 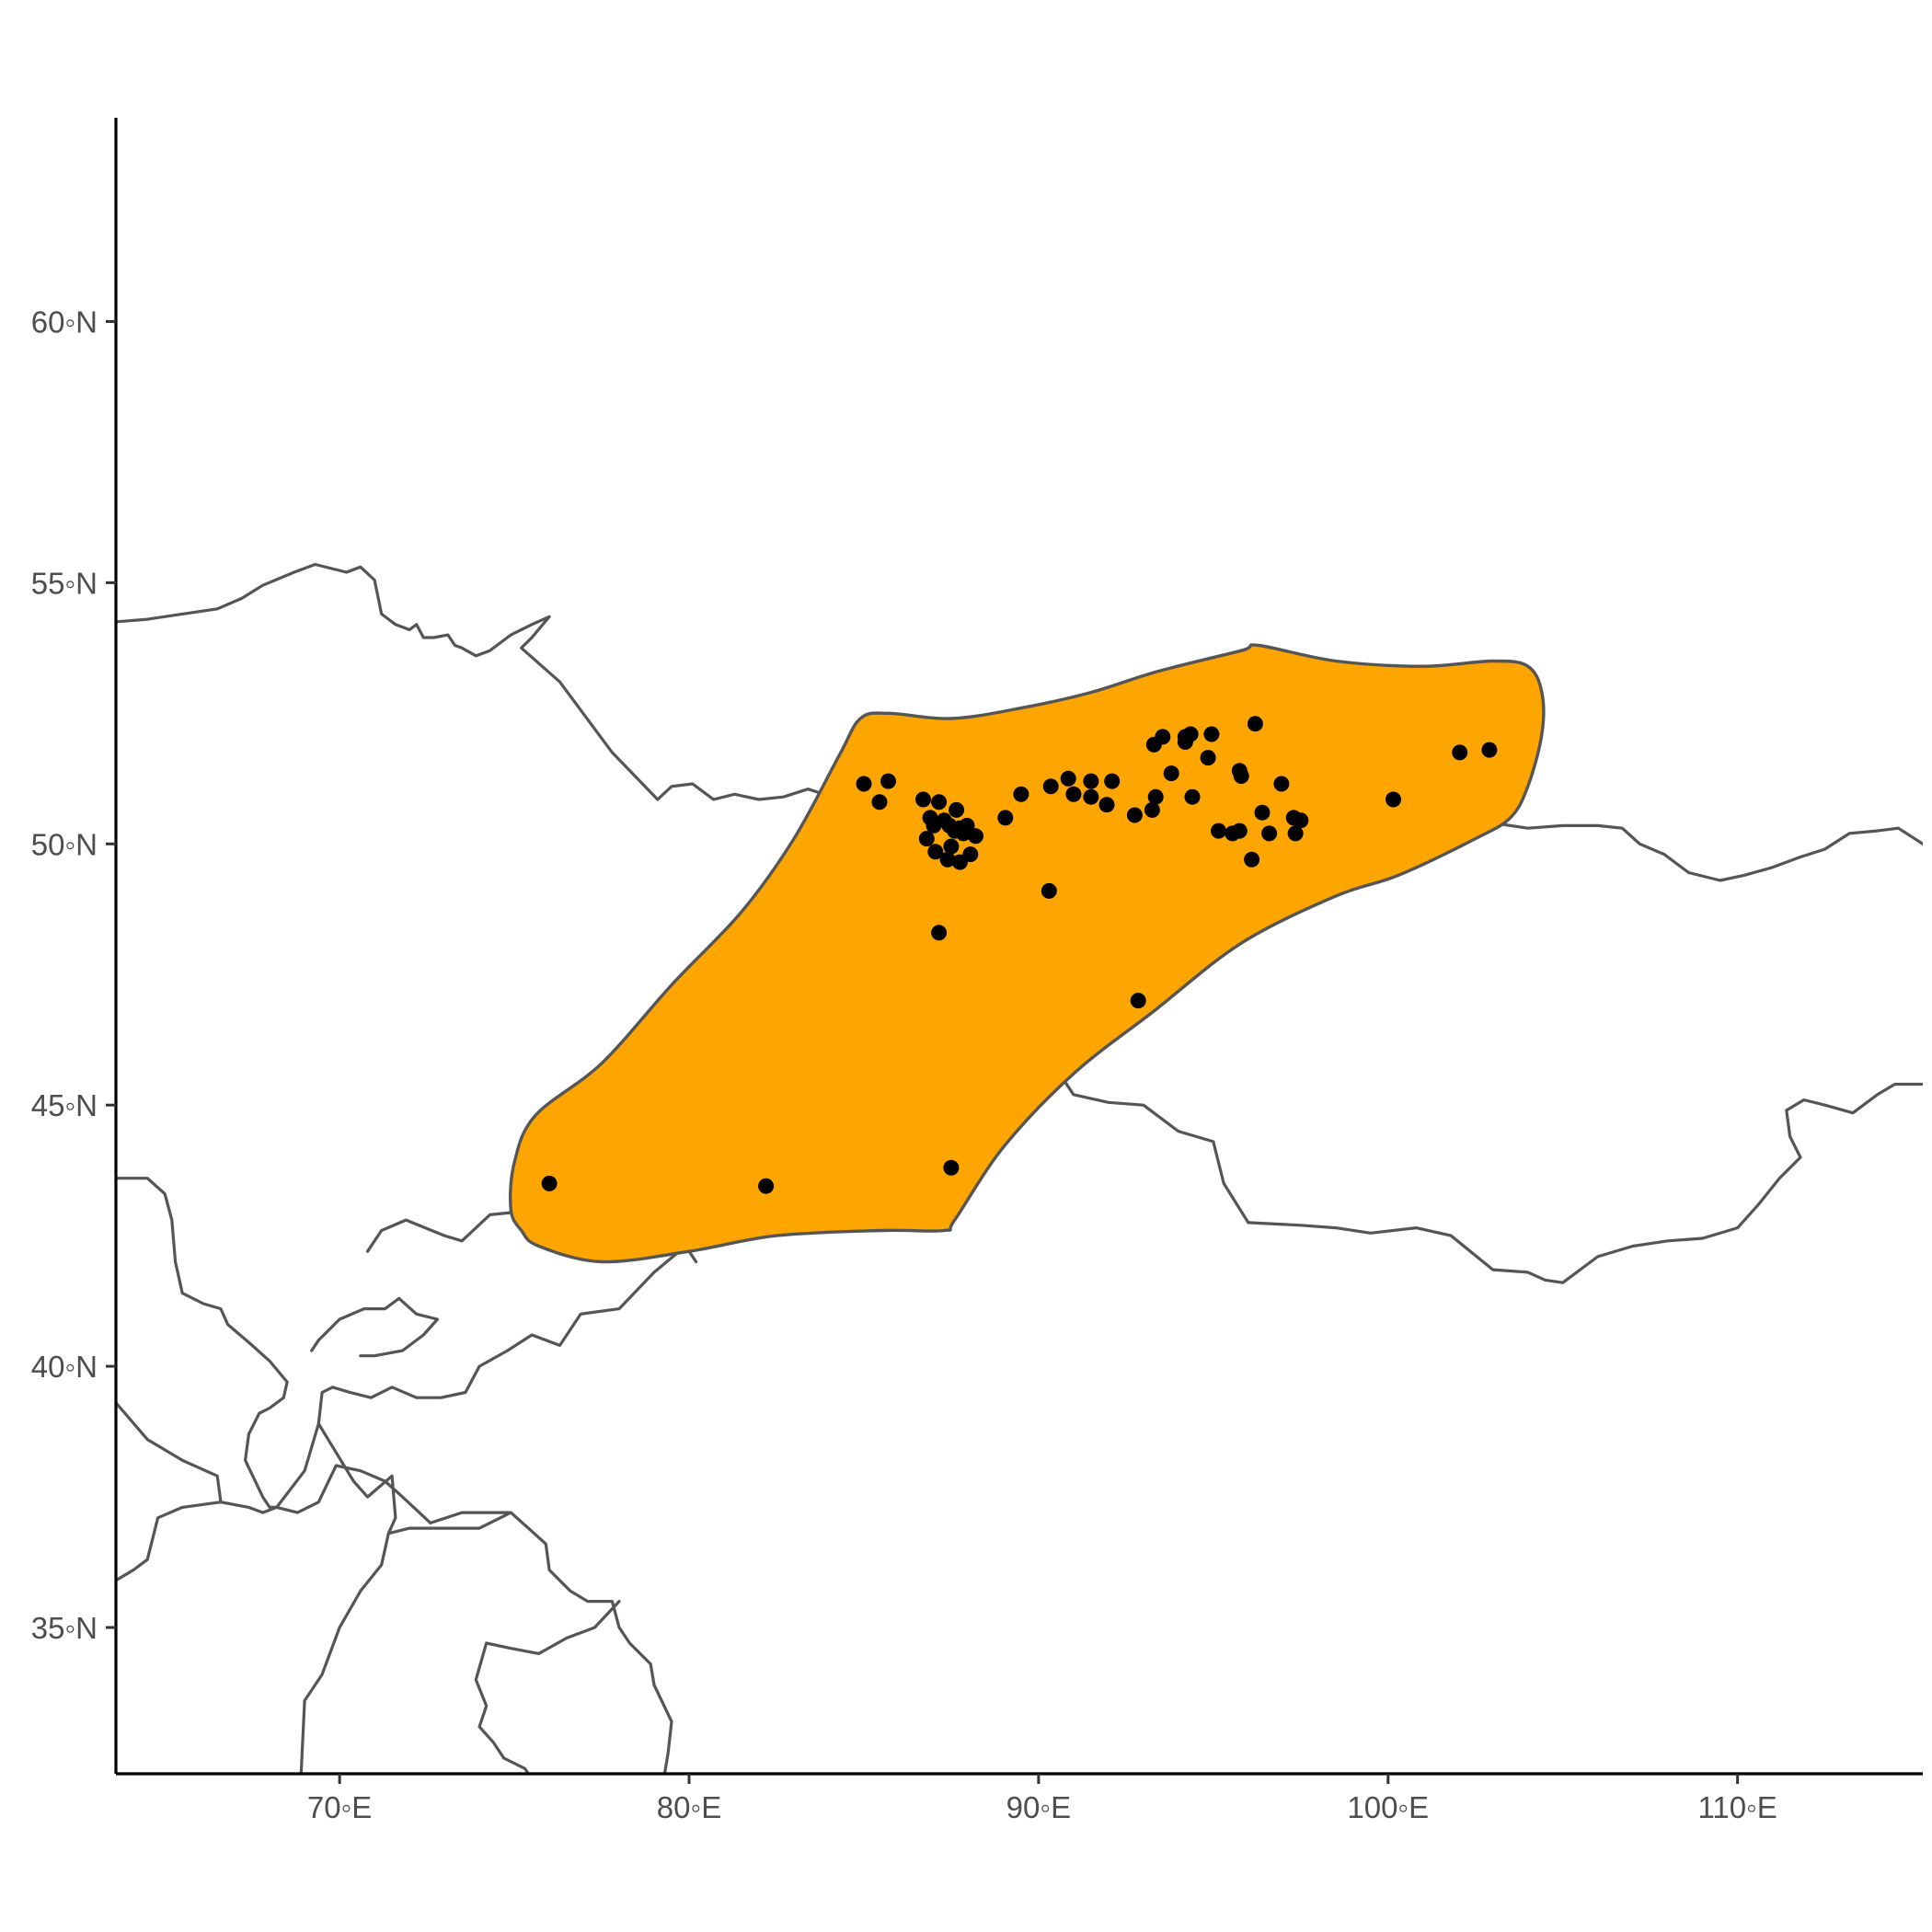 I want to click on y-tick-label: 60◦N, so click(x=64, y=322).